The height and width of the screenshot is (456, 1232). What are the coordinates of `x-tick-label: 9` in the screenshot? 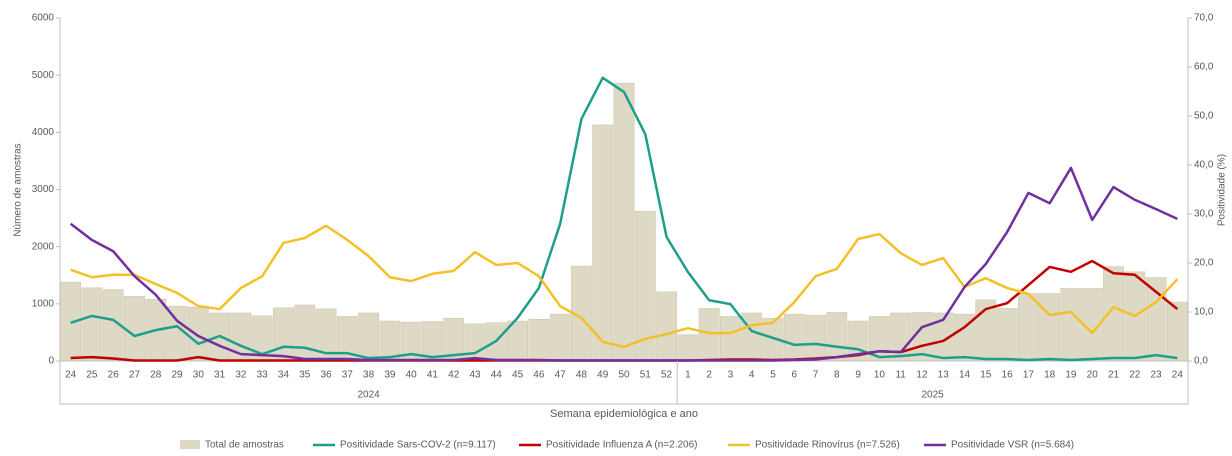 It's located at (858, 375).